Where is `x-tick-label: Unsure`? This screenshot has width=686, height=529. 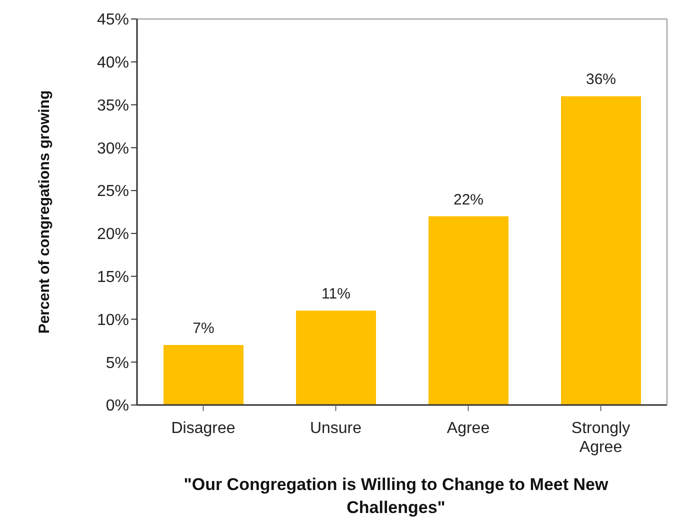 x-tick-label: Unsure is located at coordinates (336, 428).